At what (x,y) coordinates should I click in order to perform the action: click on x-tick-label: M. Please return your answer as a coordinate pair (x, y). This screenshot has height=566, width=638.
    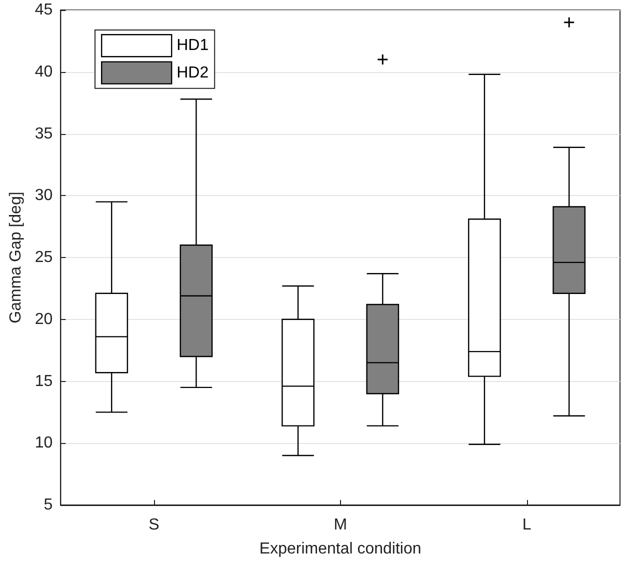
    Looking at the image, I should click on (341, 525).